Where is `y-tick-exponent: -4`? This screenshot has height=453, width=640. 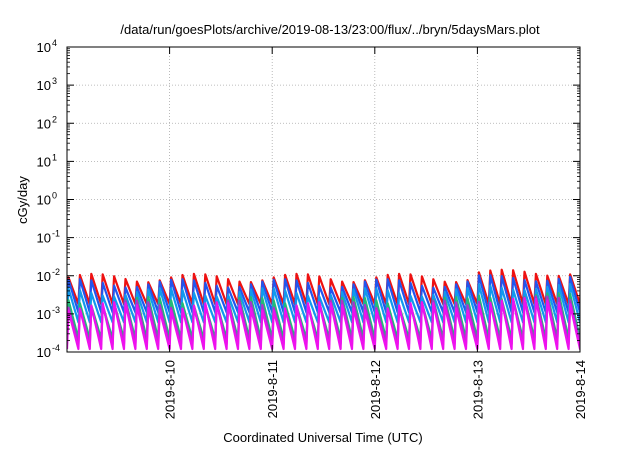
y-tick-exponent: -4 is located at coordinates (56, 348).